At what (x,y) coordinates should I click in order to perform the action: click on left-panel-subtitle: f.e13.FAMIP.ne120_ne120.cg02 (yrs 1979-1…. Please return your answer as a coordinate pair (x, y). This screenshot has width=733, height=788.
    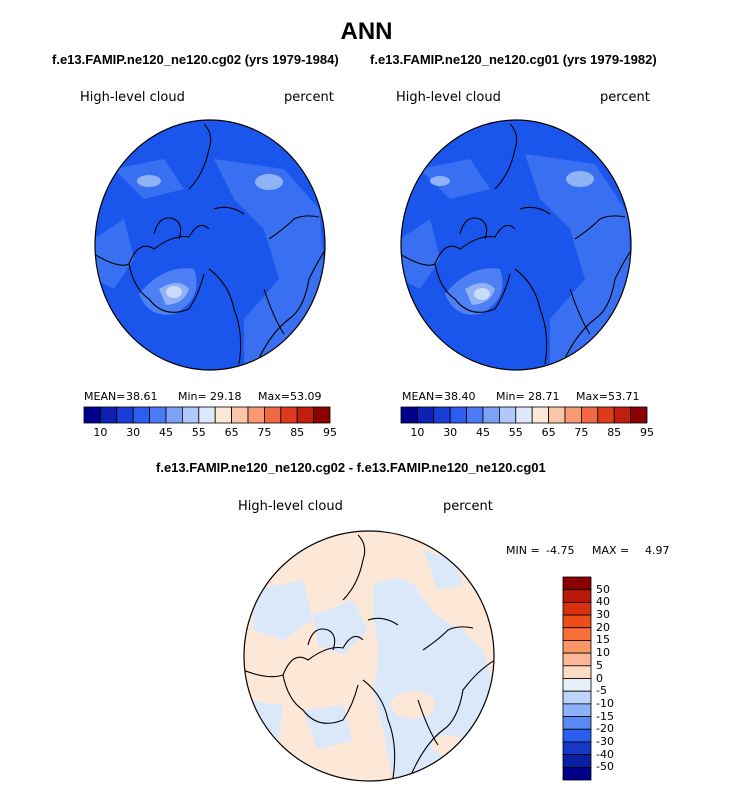
    Looking at the image, I should click on (195, 59).